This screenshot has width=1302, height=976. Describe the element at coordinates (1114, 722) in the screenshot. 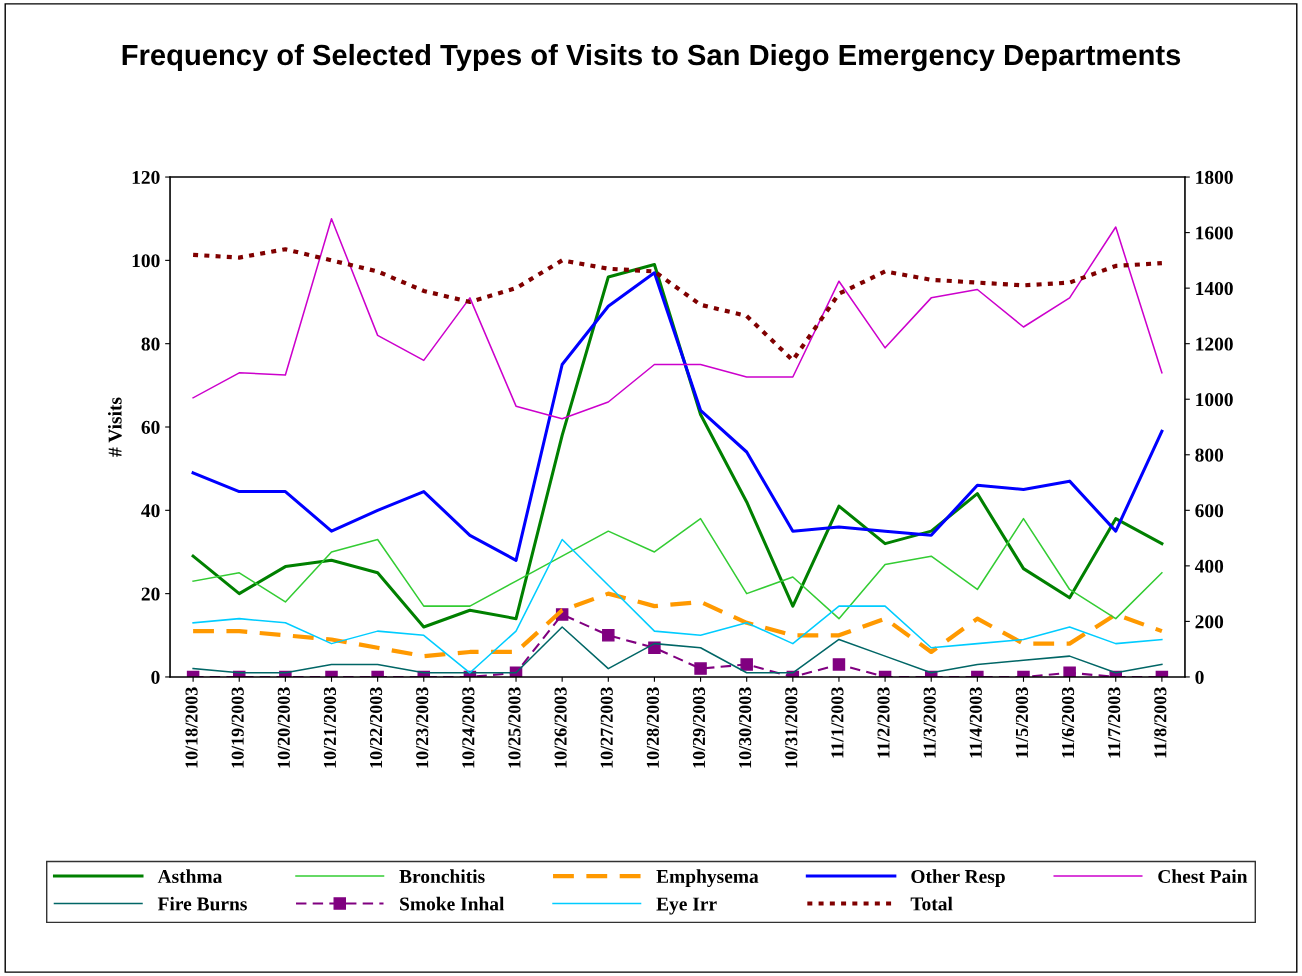

I see `x-tick-label: 11/7/2003` at that location.